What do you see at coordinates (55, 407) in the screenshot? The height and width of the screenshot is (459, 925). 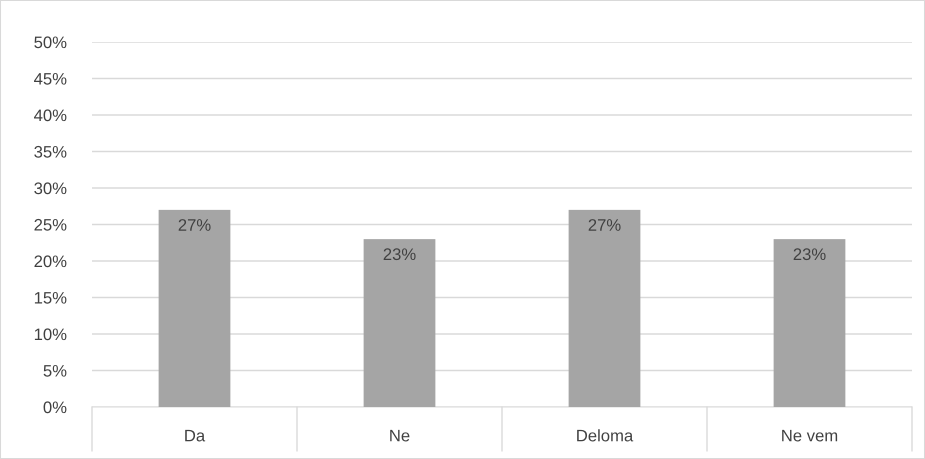 I see `y-tick-label: 0%` at bounding box center [55, 407].